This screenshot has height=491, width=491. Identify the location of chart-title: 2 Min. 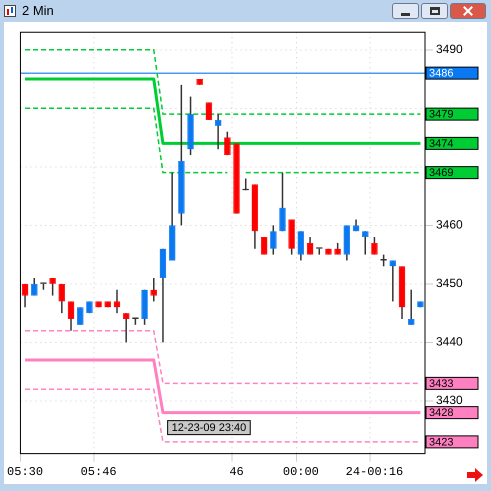
(38, 10).